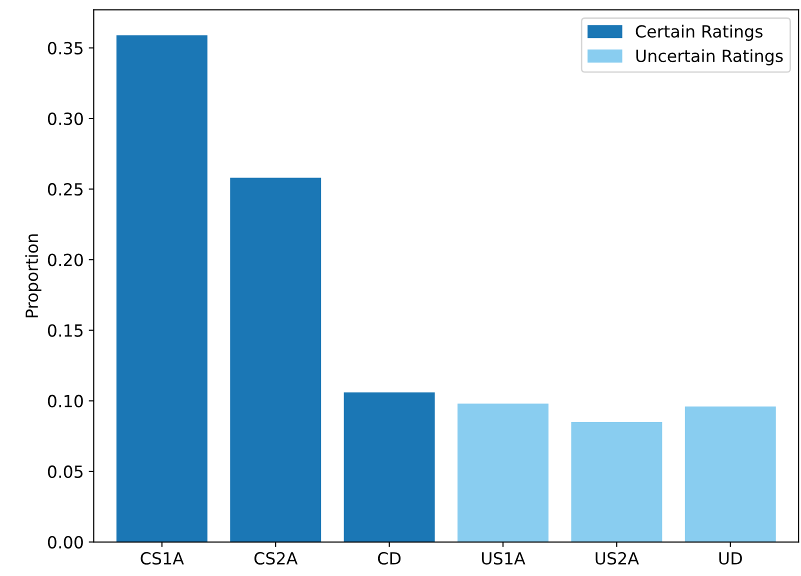  I want to click on y-tick-label: 0.35, so click(65, 48).